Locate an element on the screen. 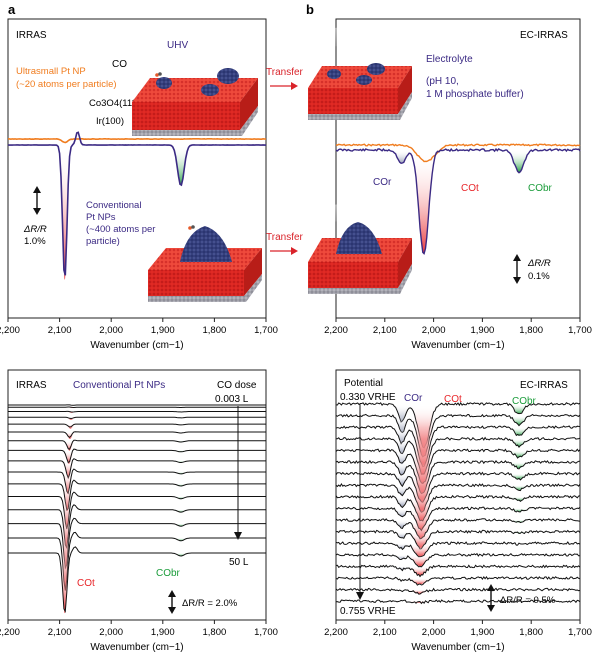  model-ec-ultrasmall is located at coordinates (363, 72).